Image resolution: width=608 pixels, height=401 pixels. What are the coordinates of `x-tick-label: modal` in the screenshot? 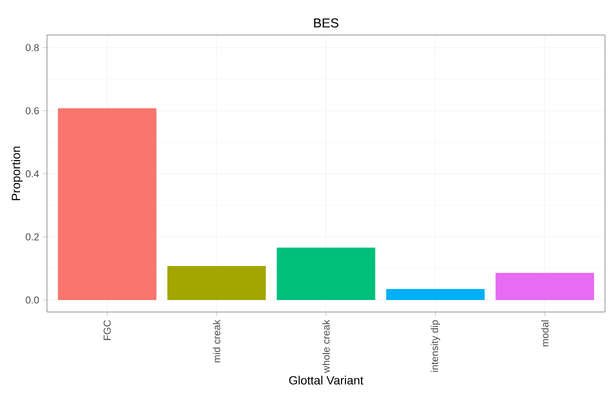 It's located at (544, 333).